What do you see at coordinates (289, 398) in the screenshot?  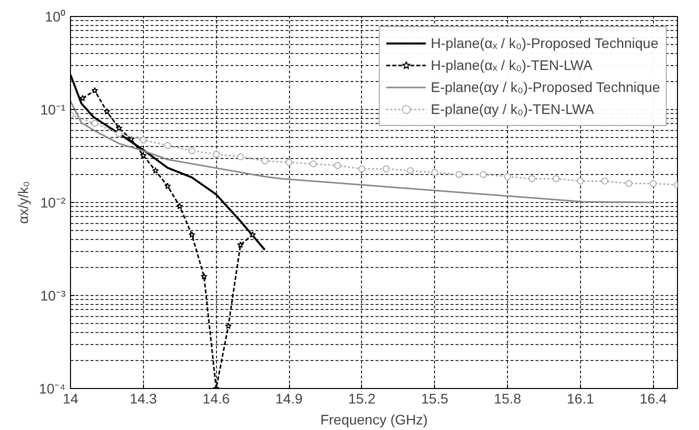 I see `x-tick-label: 14.9` at bounding box center [289, 398].